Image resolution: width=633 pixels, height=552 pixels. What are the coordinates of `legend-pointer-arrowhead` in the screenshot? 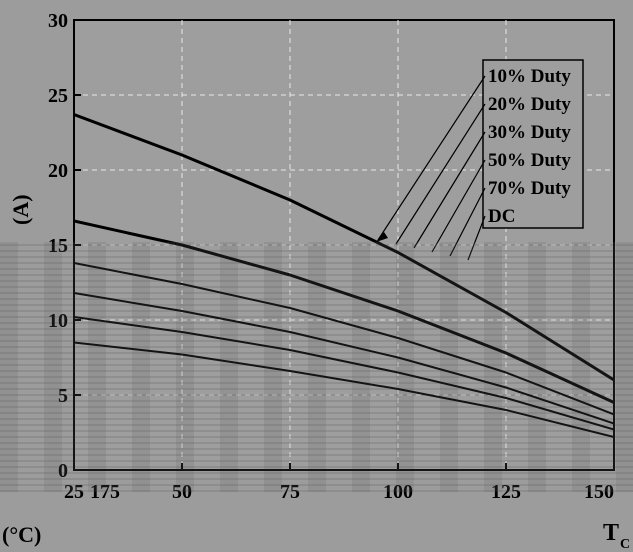 It's located at (382, 237).